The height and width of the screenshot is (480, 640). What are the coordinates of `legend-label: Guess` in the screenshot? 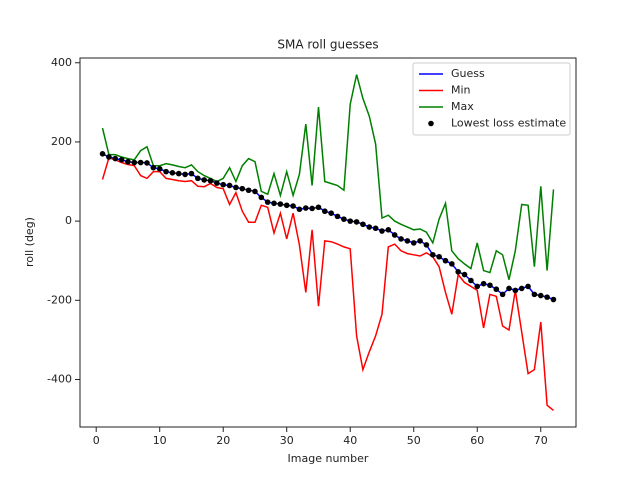 It's located at (468, 73).